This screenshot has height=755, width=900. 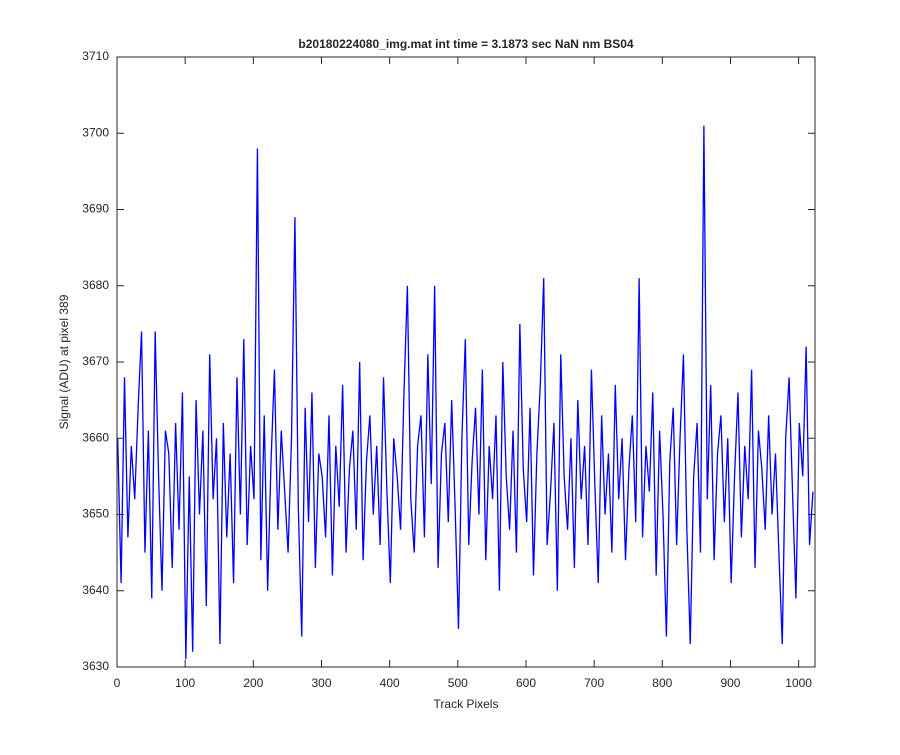 What do you see at coordinates (95, 590) in the screenshot?
I see `y-tick-label: 3640` at bounding box center [95, 590].